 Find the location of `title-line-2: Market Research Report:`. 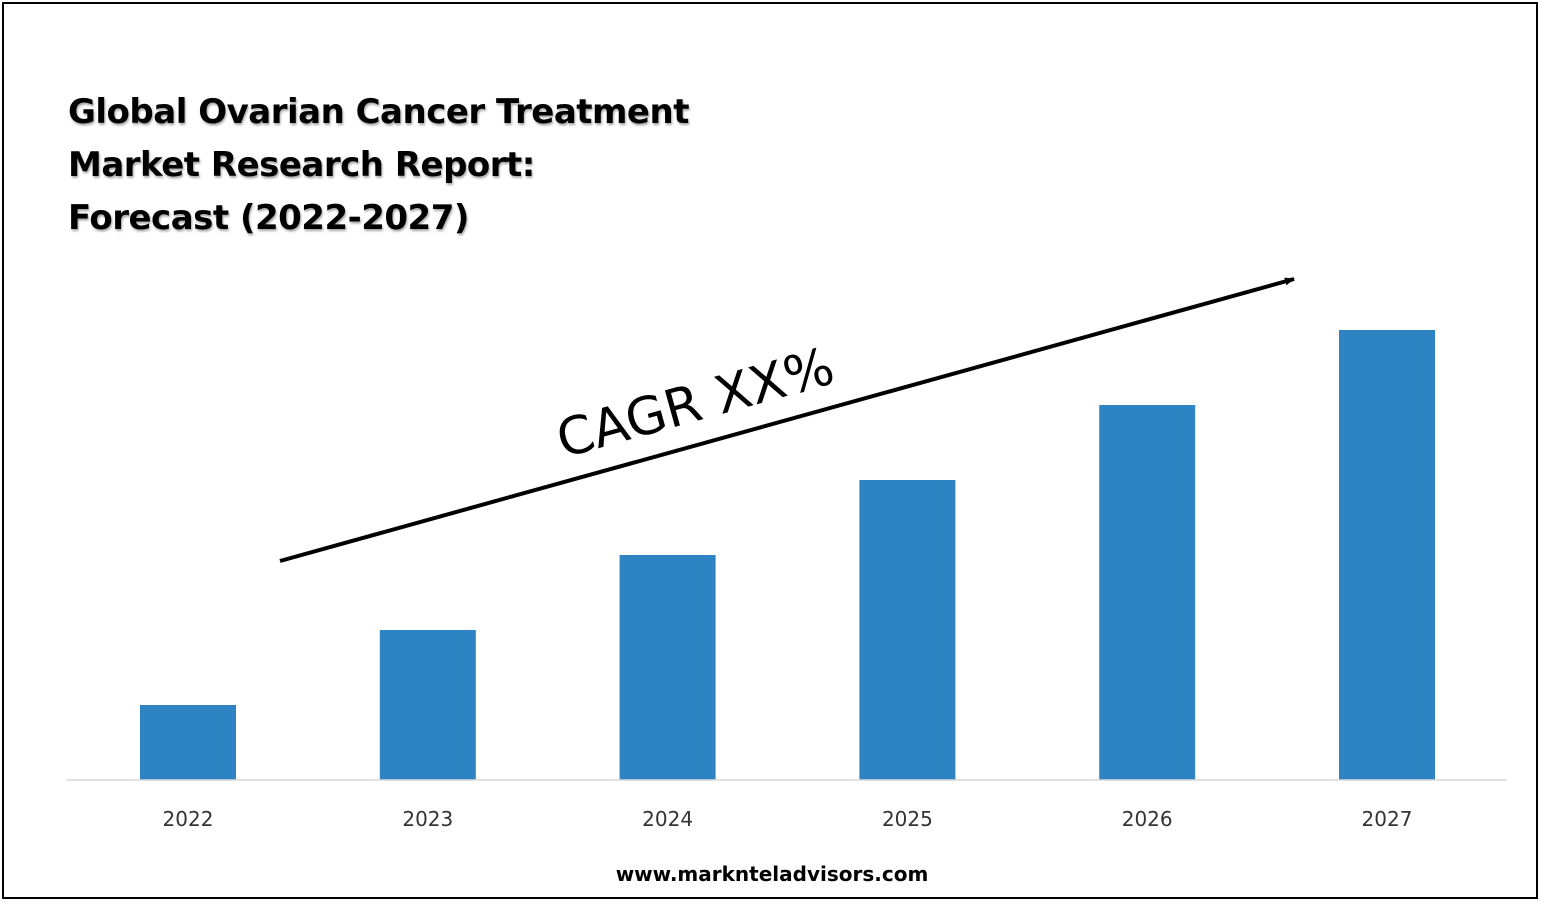

title-line-2: Market Research Report: is located at coordinates (301, 165).